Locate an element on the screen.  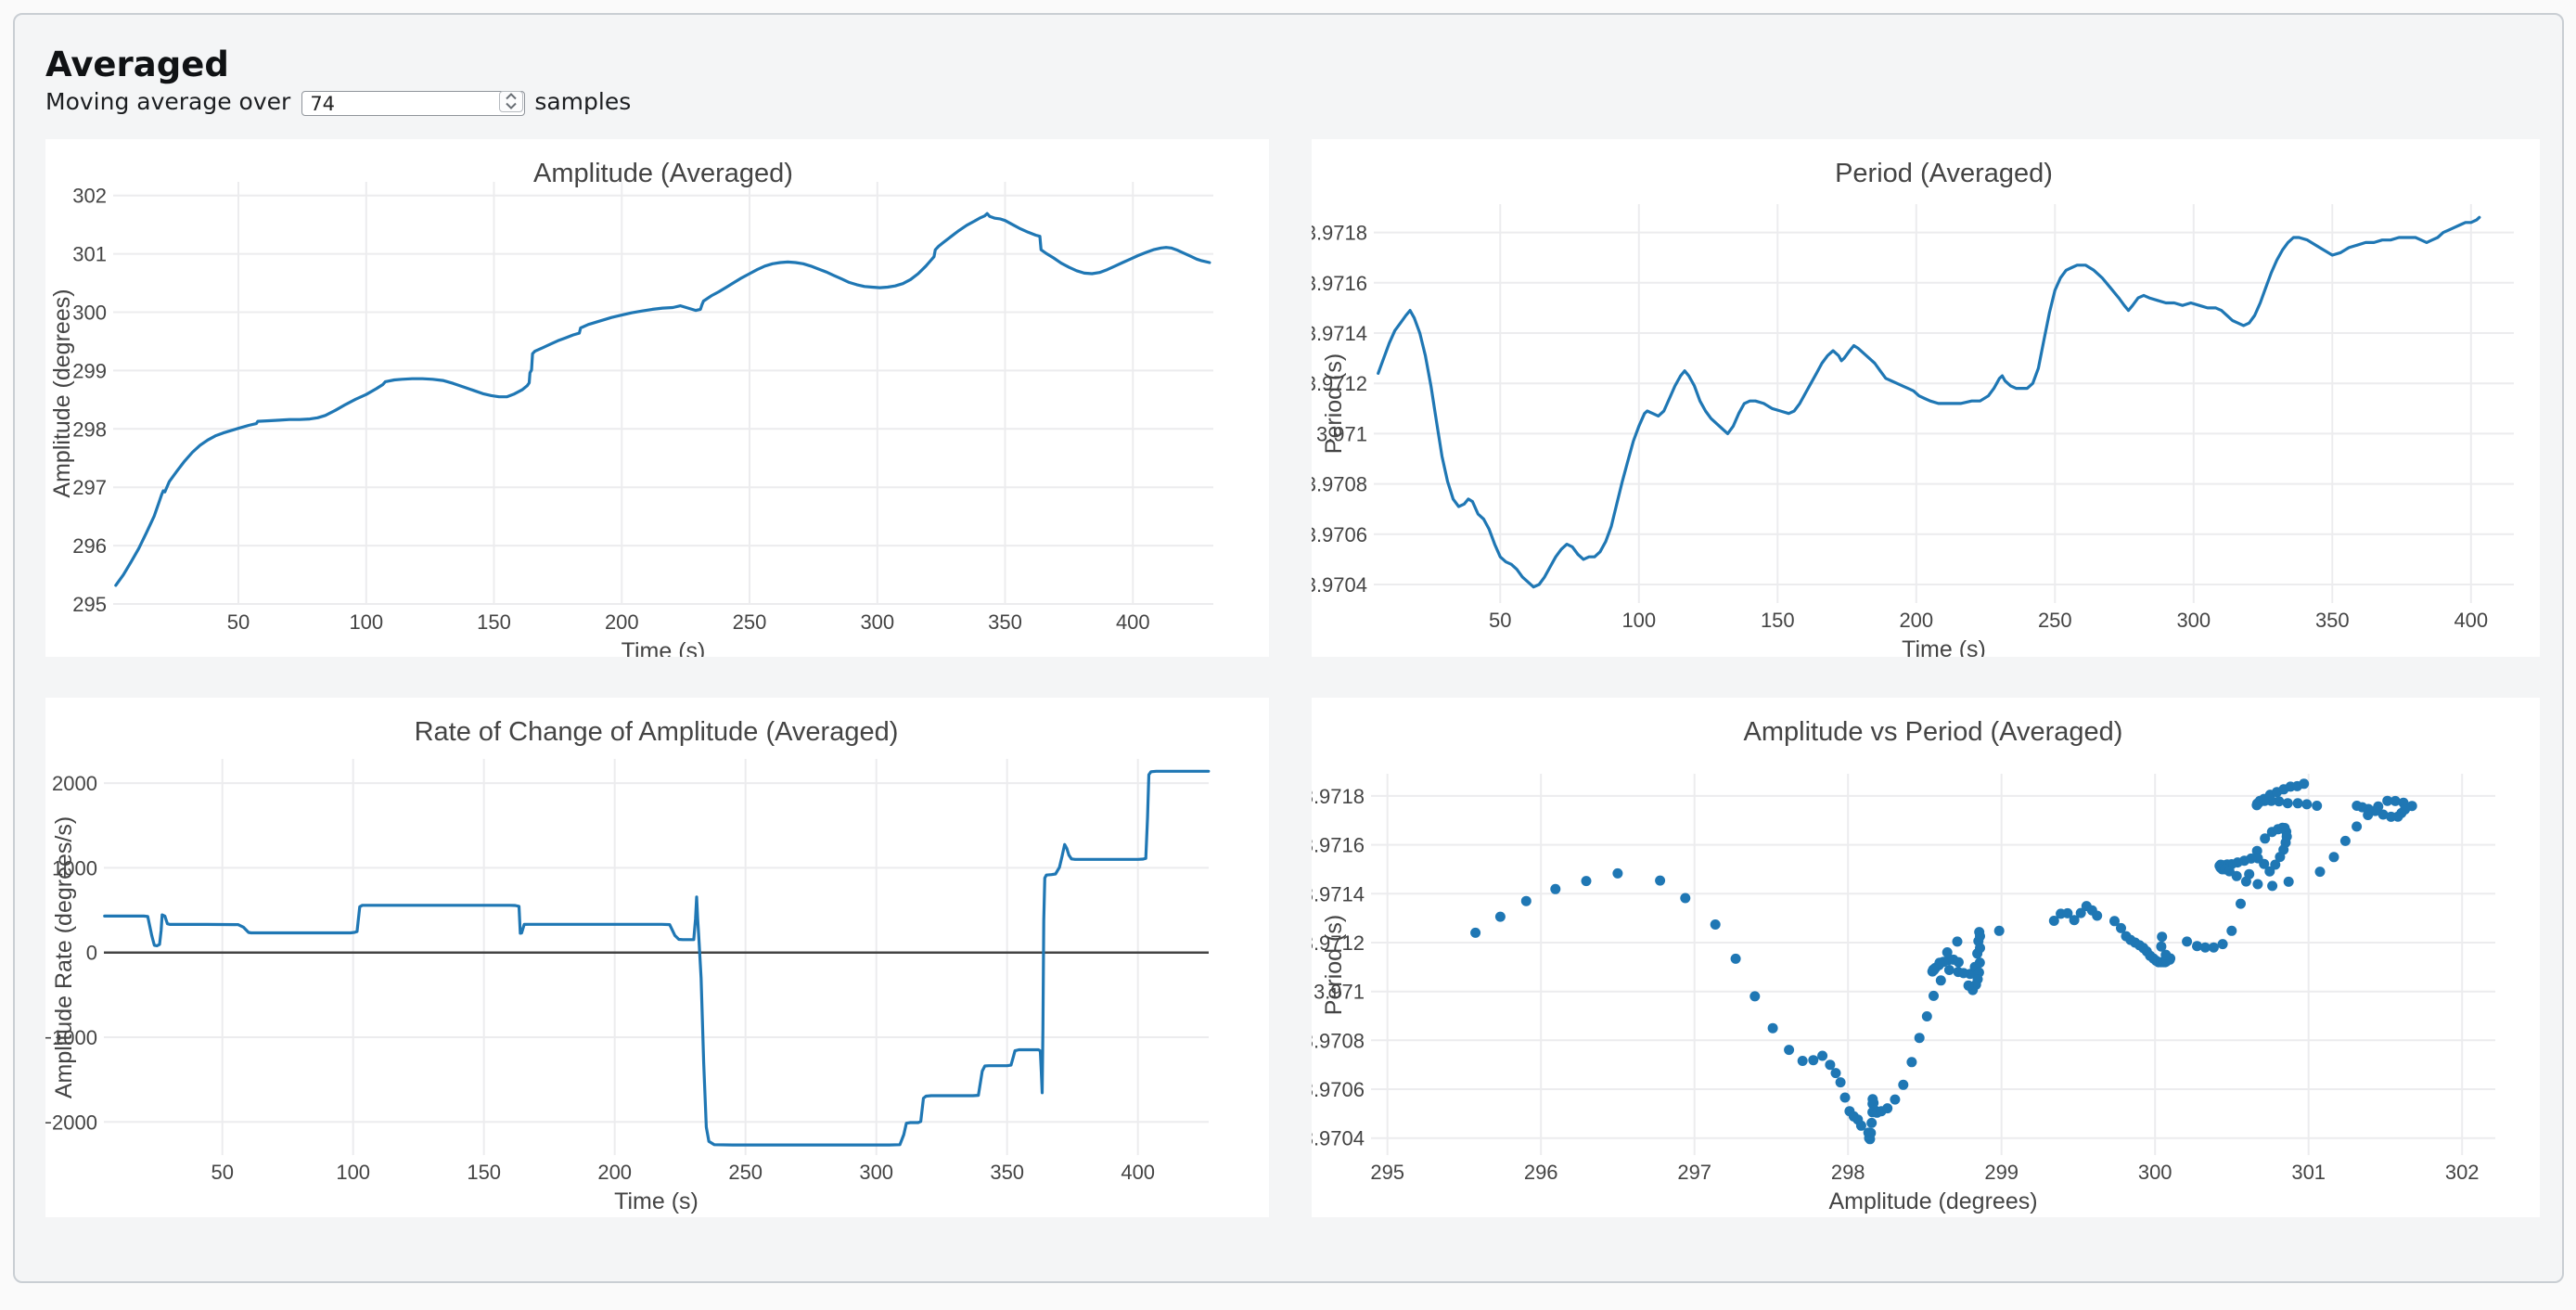
chart-title: Rate of Change of Amplitude (Averaged) is located at coordinates (657, 732).